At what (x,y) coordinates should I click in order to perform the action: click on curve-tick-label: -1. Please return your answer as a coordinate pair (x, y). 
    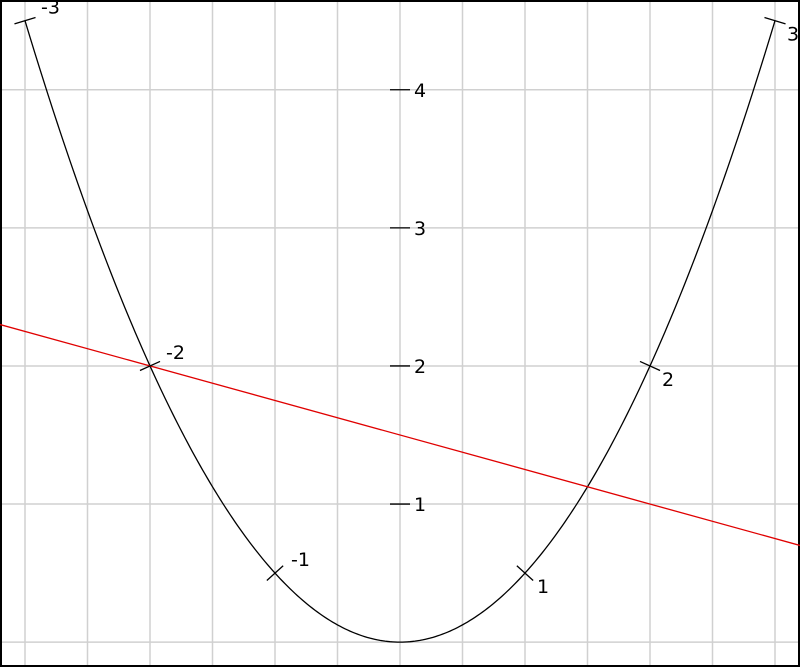
    Looking at the image, I should click on (300, 560).